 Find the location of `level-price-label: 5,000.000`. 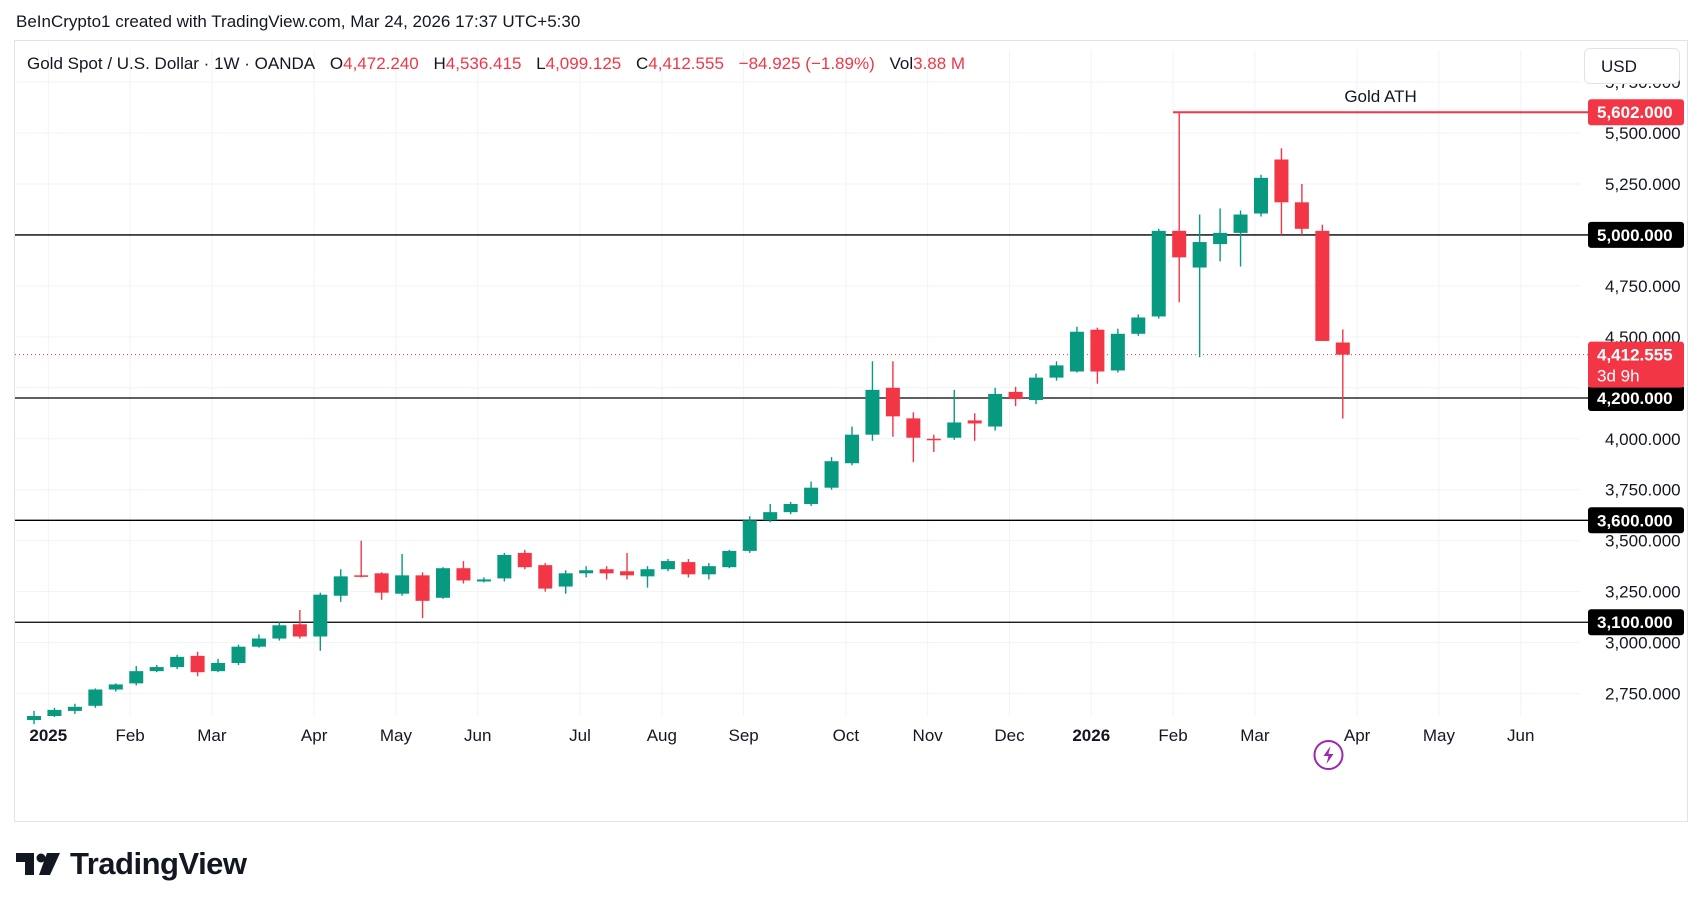

level-price-label: 5,000.000 is located at coordinates (1635, 235).